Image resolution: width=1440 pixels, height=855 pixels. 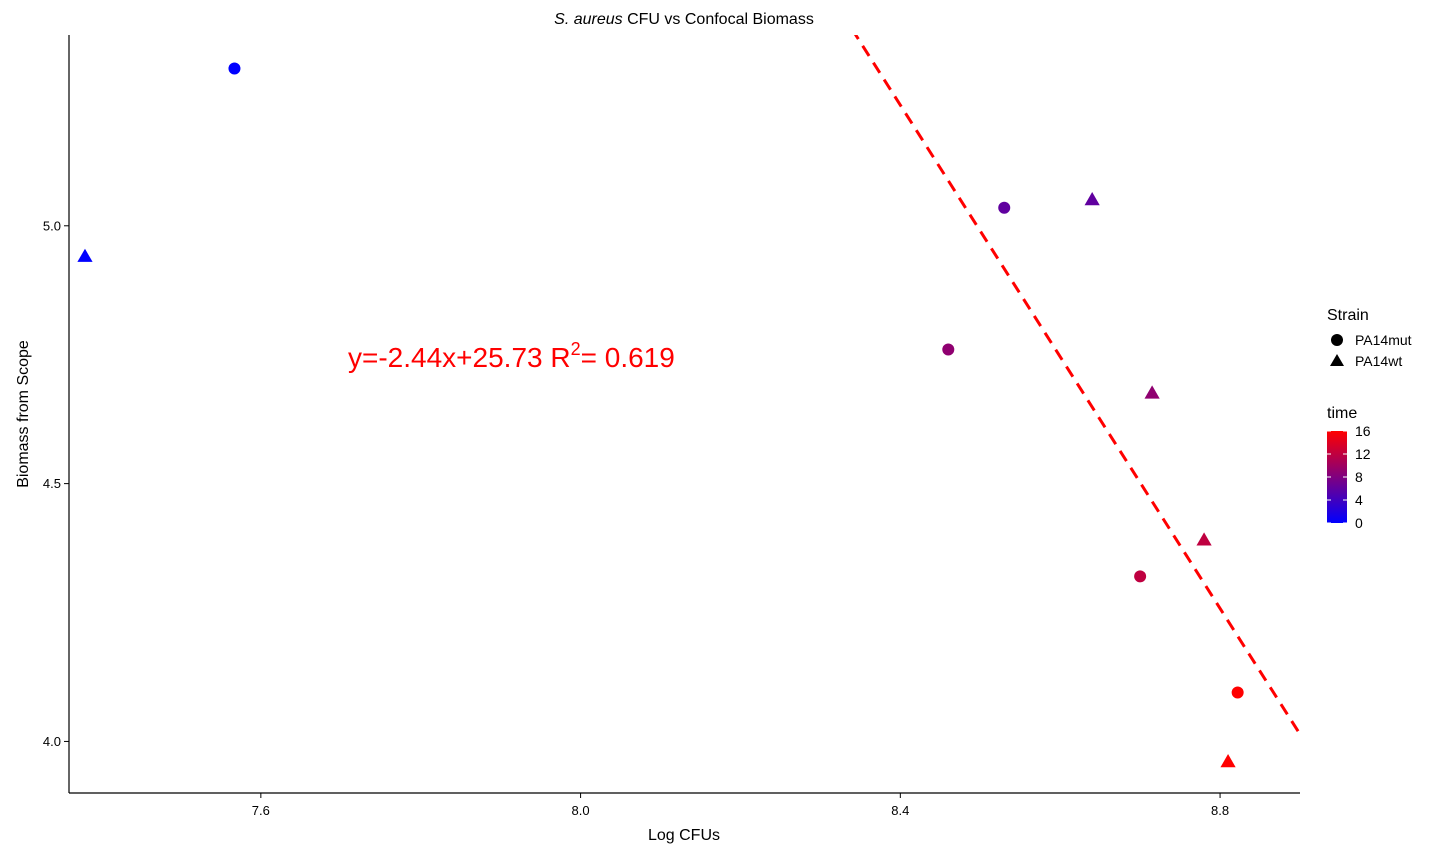 What do you see at coordinates (588, 19) in the screenshot?
I see `chart-title-italic: S. aureus` at bounding box center [588, 19].